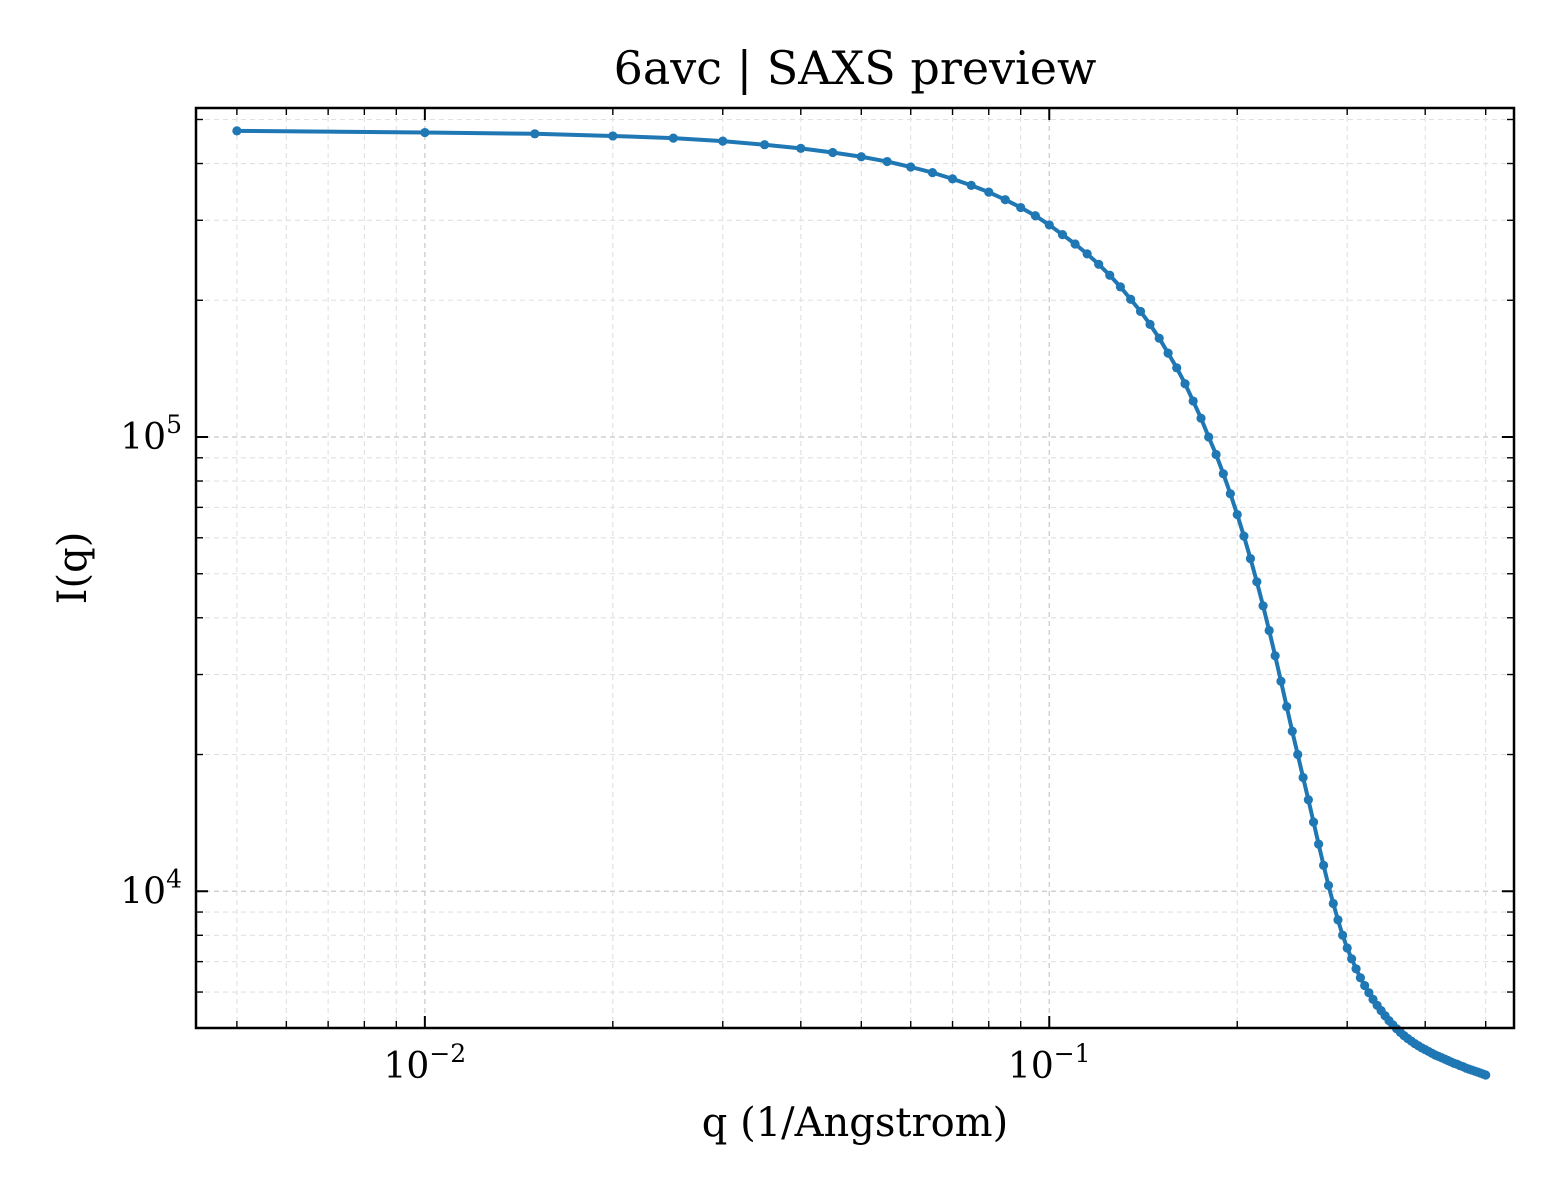  I want to click on y-tick-label: 10⁵, so click(151, 434).